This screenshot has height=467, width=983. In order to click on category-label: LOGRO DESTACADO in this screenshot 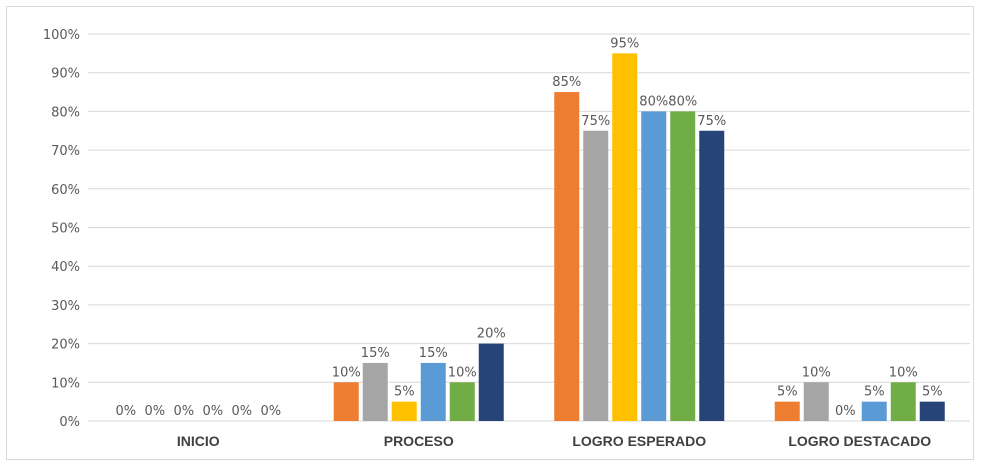, I will do `click(859, 441)`.